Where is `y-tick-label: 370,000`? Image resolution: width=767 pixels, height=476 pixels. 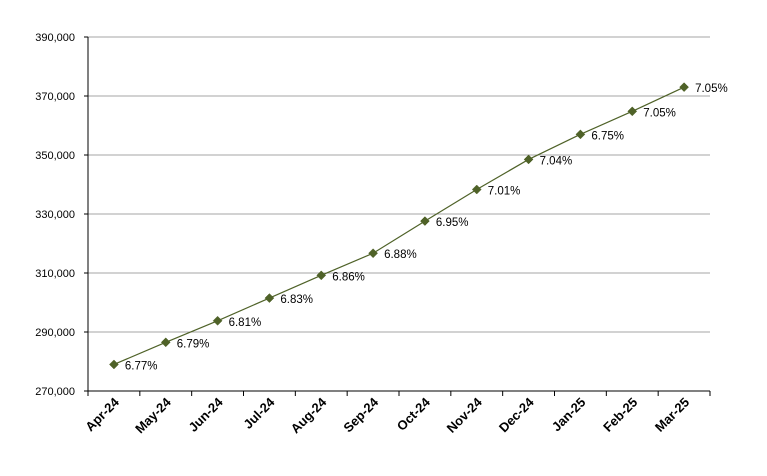 y-tick-label: 370,000 is located at coordinates (55, 97).